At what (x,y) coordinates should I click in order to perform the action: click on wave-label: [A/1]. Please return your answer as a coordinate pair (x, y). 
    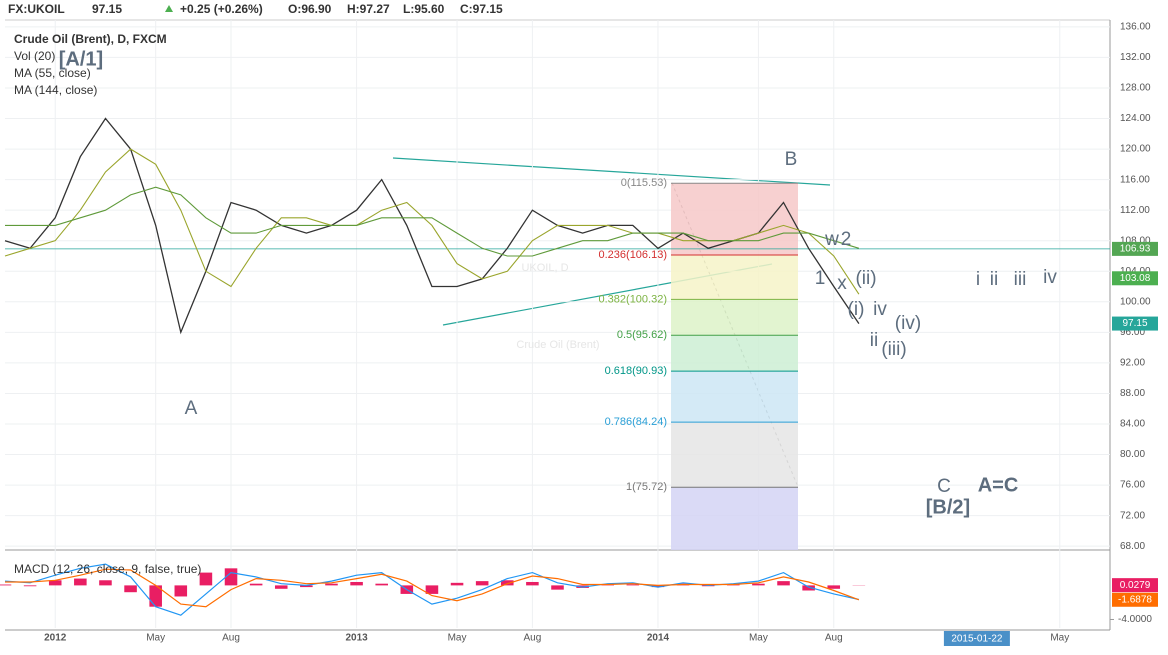
    Looking at the image, I should click on (81, 59).